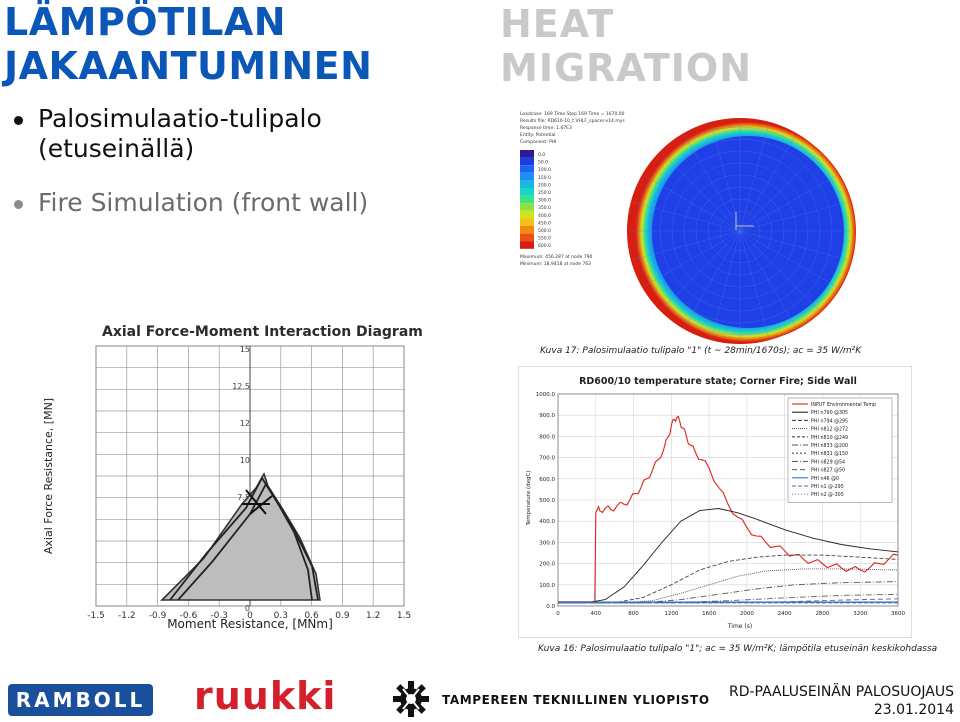 This screenshot has height=722, width=960. Describe the element at coordinates (544, 178) in the screenshot. I see `contour-scale-label: 150.0` at that location.